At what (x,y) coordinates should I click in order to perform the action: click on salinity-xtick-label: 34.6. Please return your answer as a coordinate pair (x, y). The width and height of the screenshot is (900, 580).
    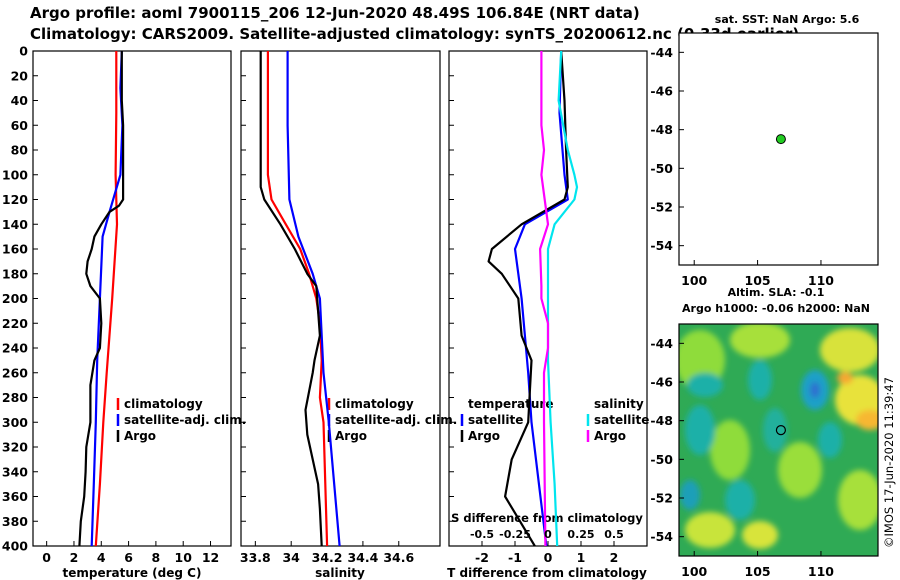
    Looking at the image, I should click on (398, 557).